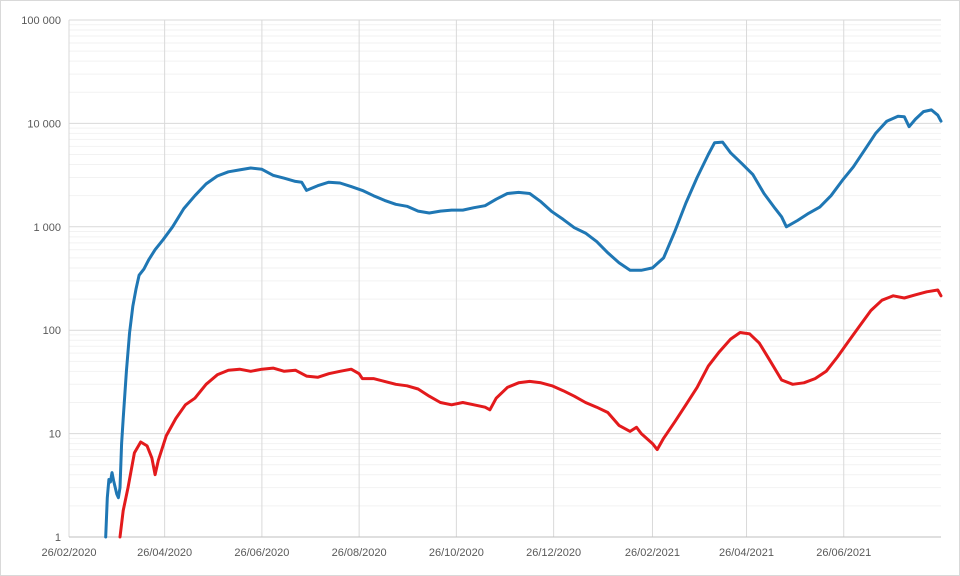  What do you see at coordinates (58, 538) in the screenshot?
I see `y-tick-label: 1` at bounding box center [58, 538].